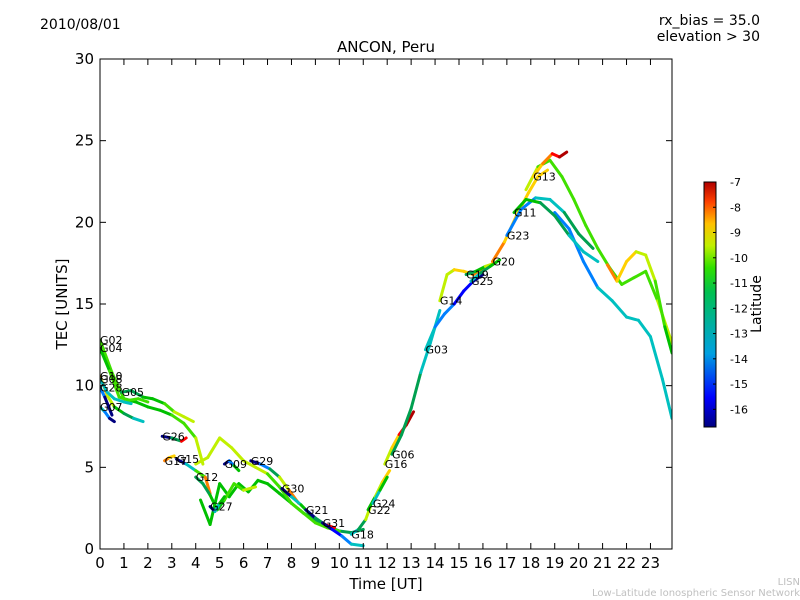 Image resolution: width=800 pixels, height=600 pixels. I want to click on series-g24-segment, so click(383, 483).